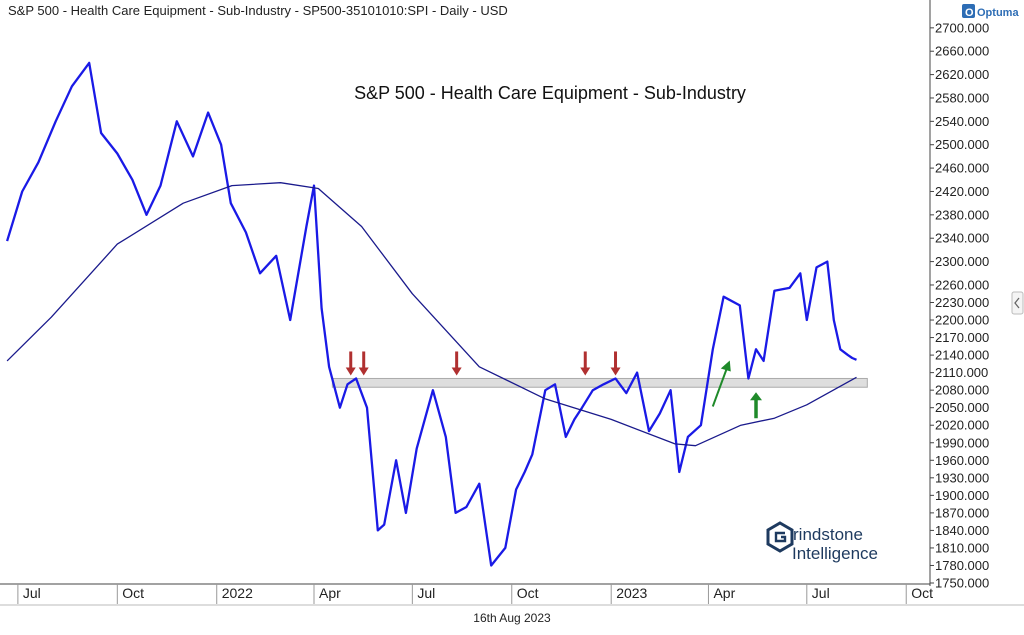 This screenshot has width=1024, height=635. I want to click on annotation-arrows, so click(554, 385).